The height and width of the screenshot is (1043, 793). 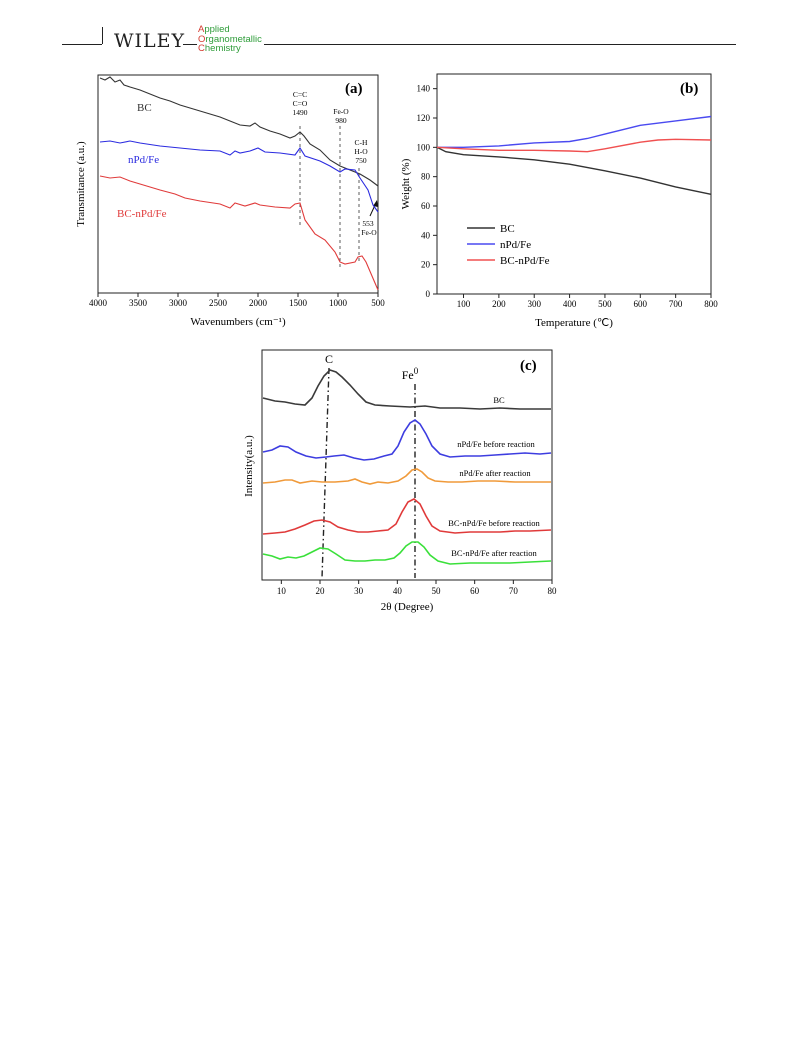 I want to click on journal-name: Applied Organometallic Chemistry, so click(x=230, y=39).